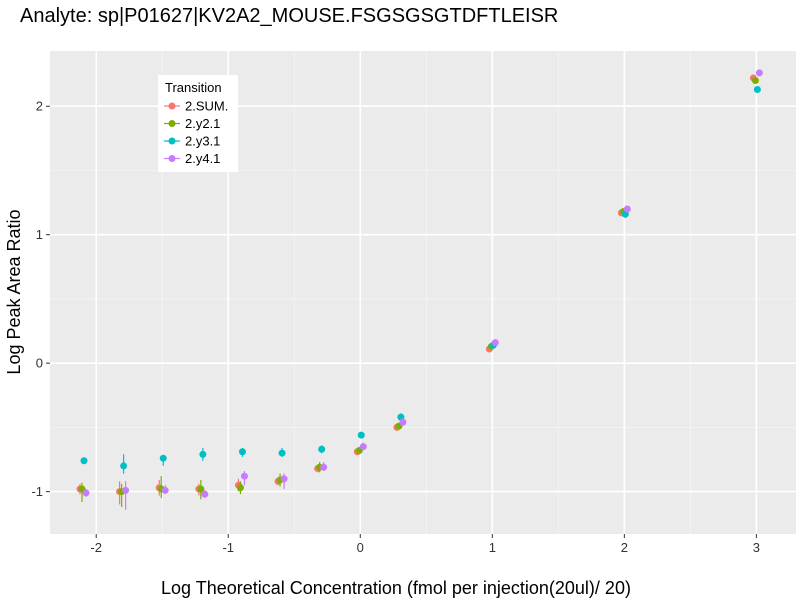  Describe the element at coordinates (624, 547) in the screenshot. I see `x-tick-label: 2` at that location.